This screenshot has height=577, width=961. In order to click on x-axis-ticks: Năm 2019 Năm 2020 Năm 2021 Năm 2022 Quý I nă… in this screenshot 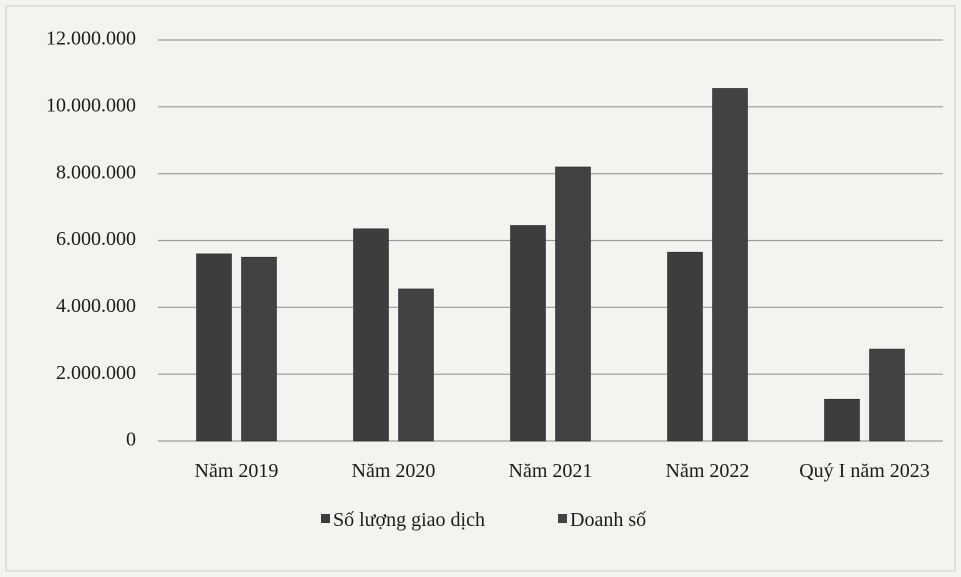, I will do `click(562, 471)`.